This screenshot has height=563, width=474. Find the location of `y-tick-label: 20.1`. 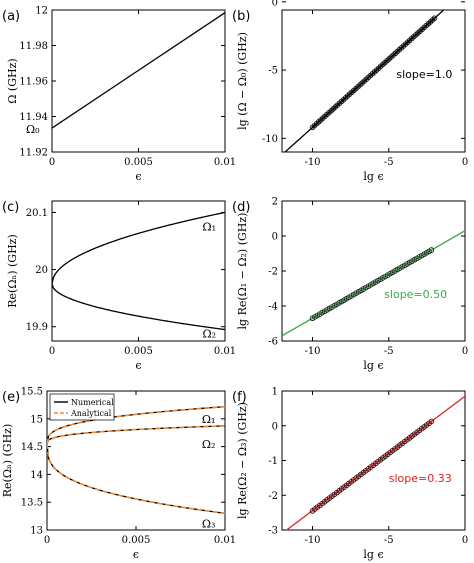

y-tick-label: 20.1 is located at coordinates (37, 213).